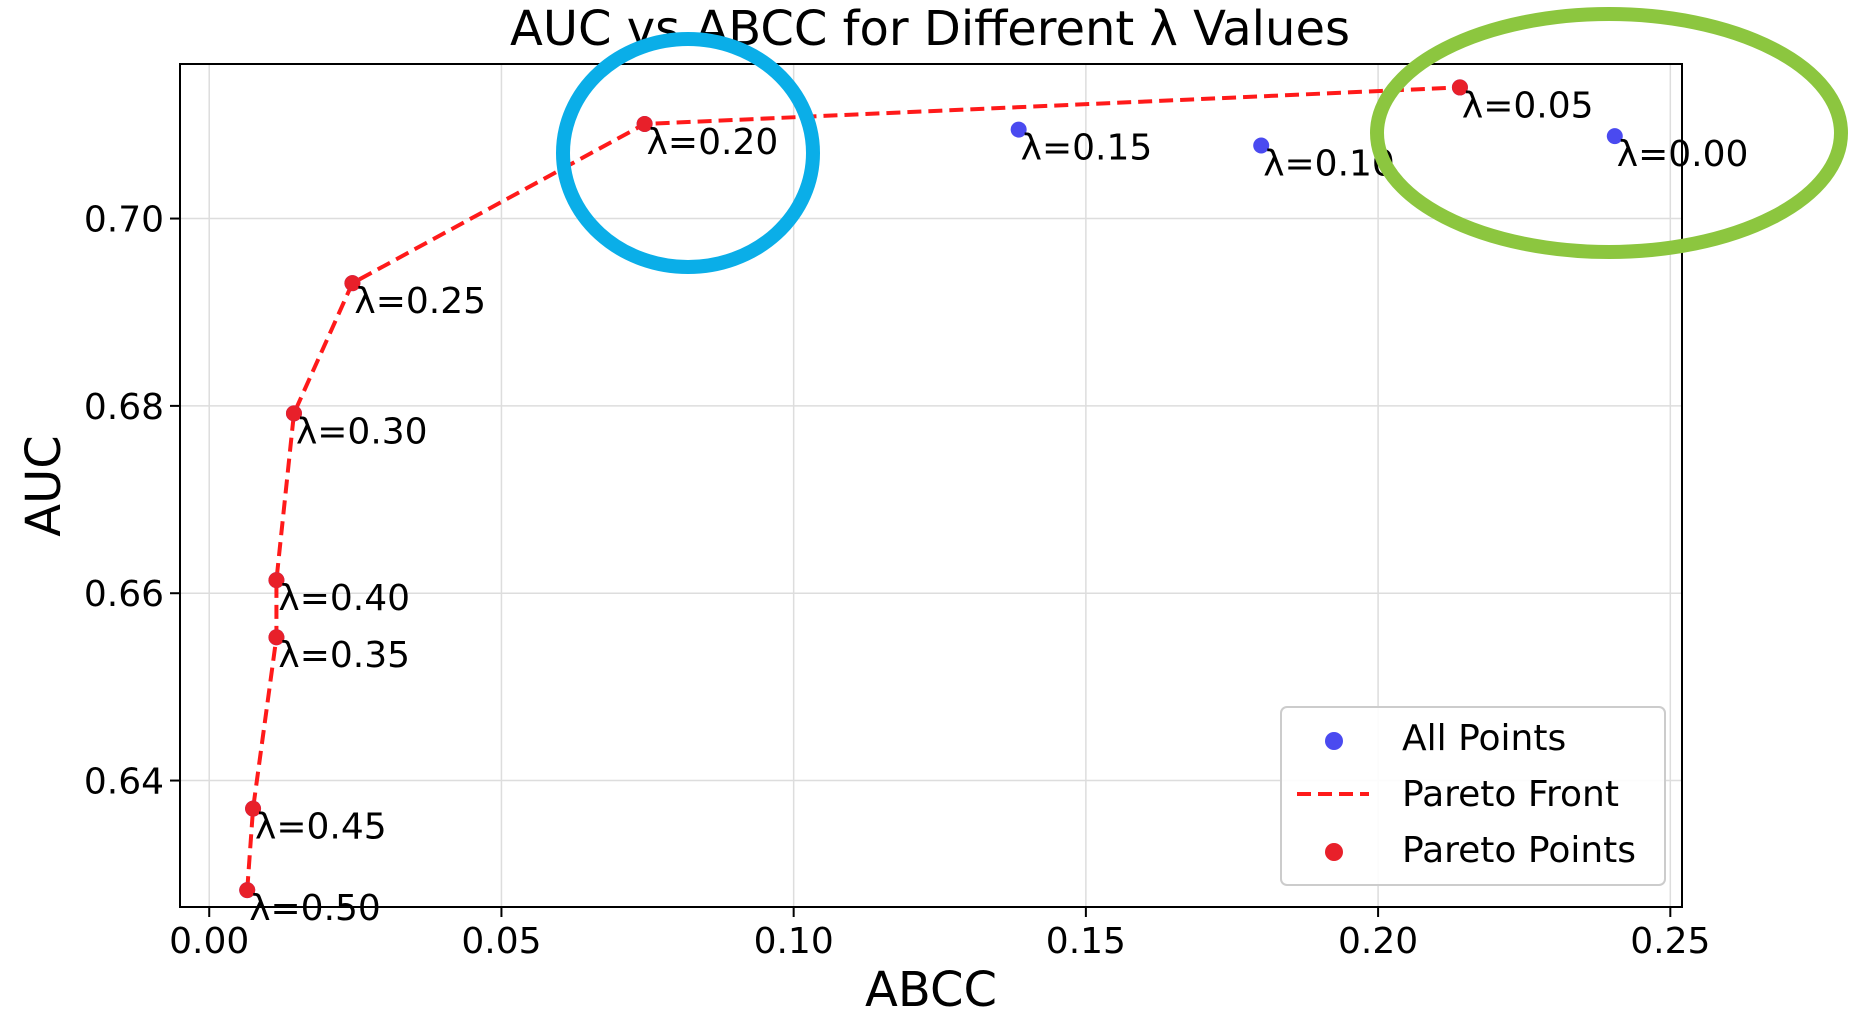  What do you see at coordinates (321, 827) in the screenshot?
I see `point-label: λ=0.45` at bounding box center [321, 827].